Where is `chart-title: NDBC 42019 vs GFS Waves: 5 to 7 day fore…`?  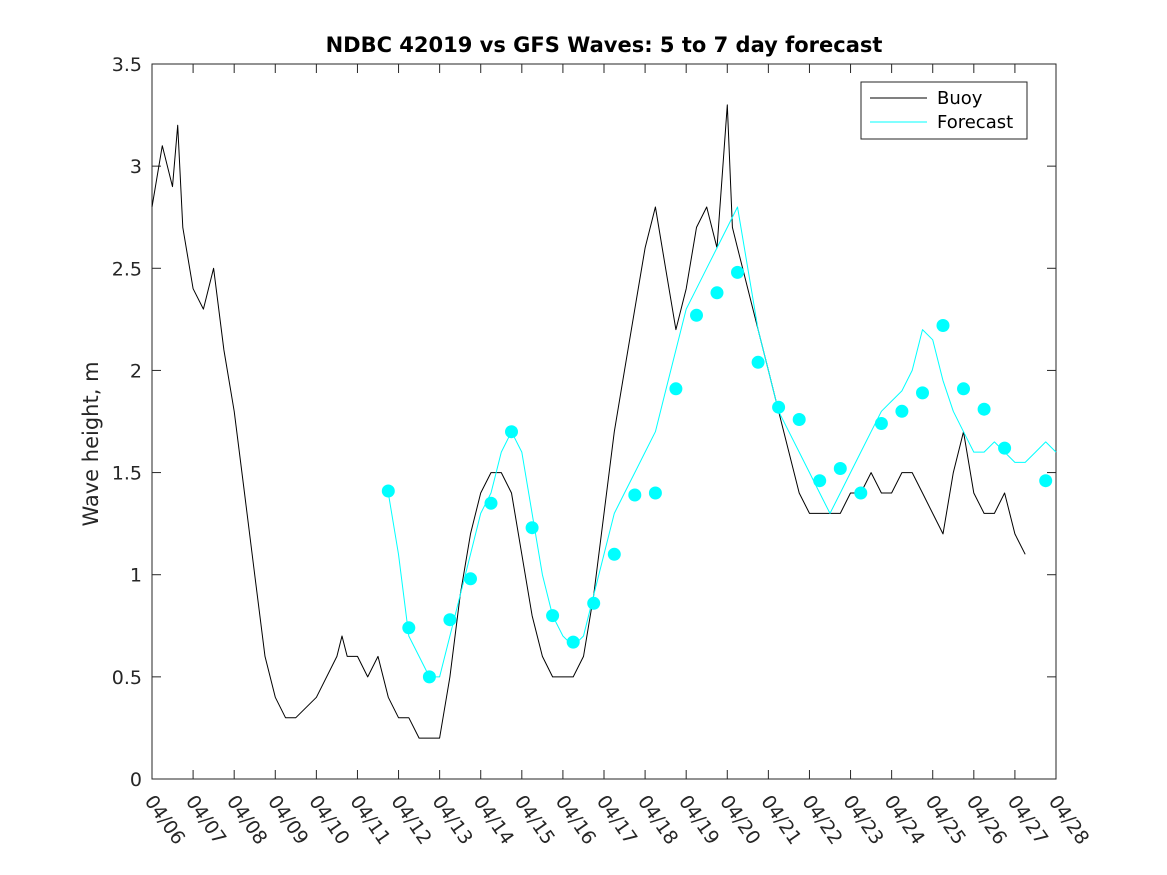
chart-title: NDBC 42019 vs GFS Waves: 5 to 7 day fore… is located at coordinates (604, 45).